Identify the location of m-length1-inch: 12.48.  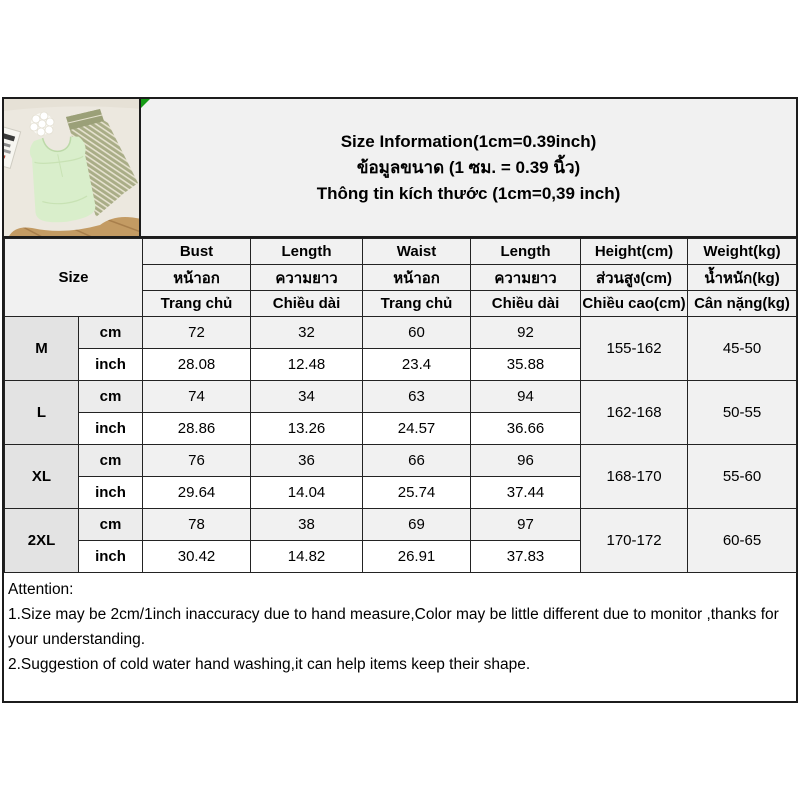
(307, 364).